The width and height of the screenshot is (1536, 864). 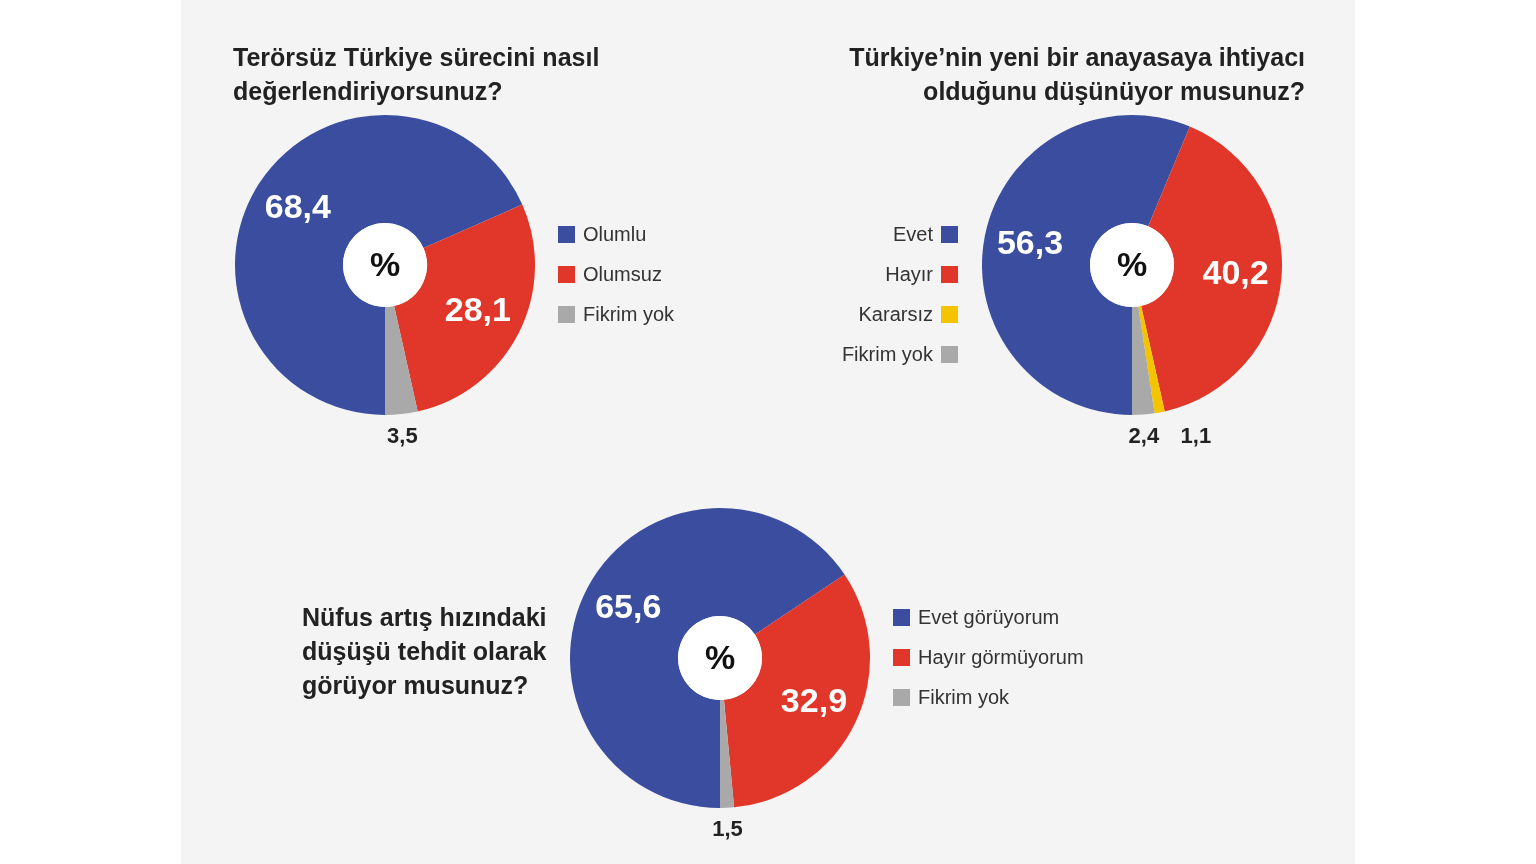 I want to click on data-label: 56,3, so click(x=1030, y=241).